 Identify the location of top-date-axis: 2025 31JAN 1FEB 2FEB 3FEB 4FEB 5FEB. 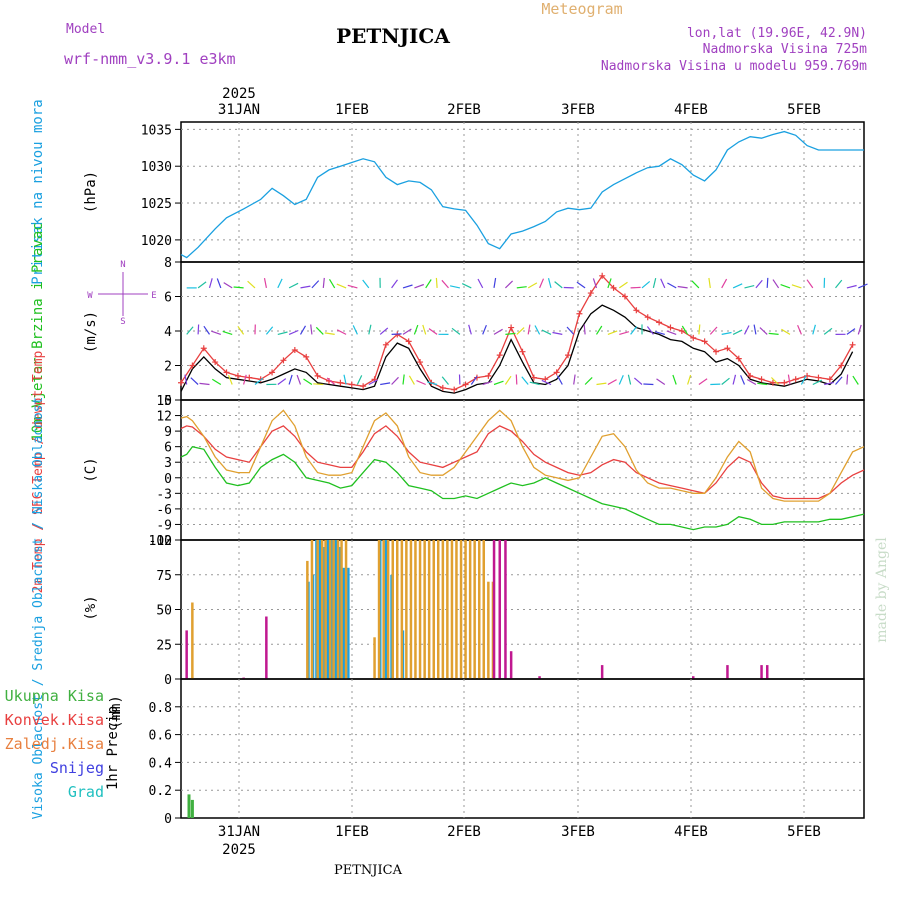
(519, 102).